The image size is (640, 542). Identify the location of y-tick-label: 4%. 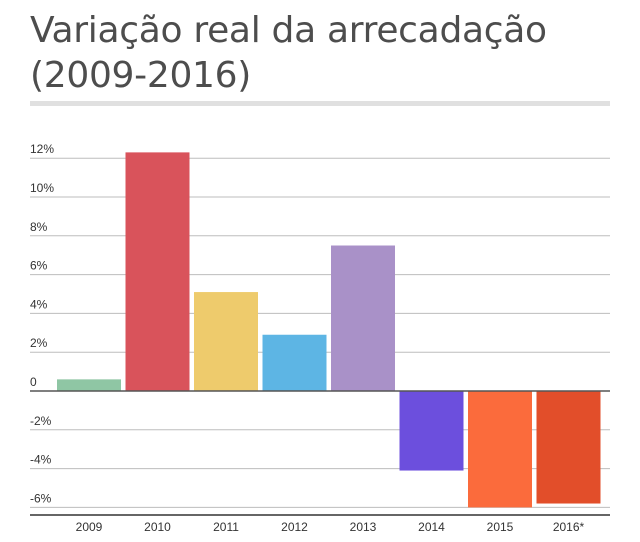
(39, 304).